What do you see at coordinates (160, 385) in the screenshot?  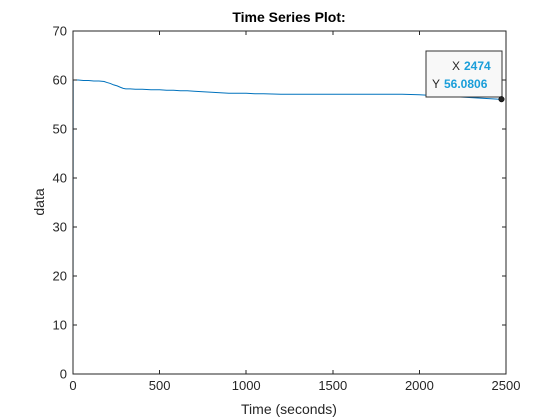 I see `x-tick-label: 500` at bounding box center [160, 385].